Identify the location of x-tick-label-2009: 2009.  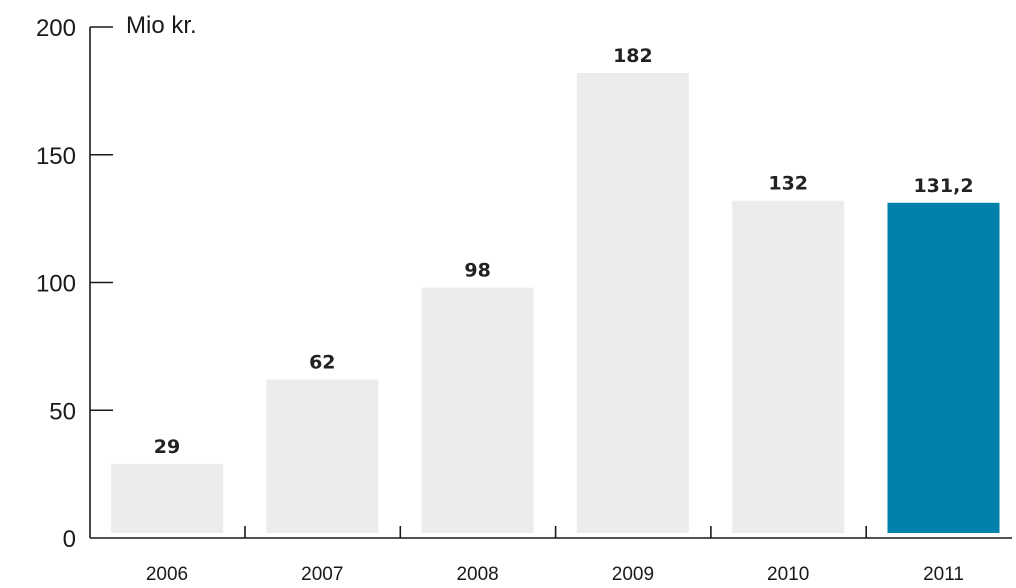
(633, 574).